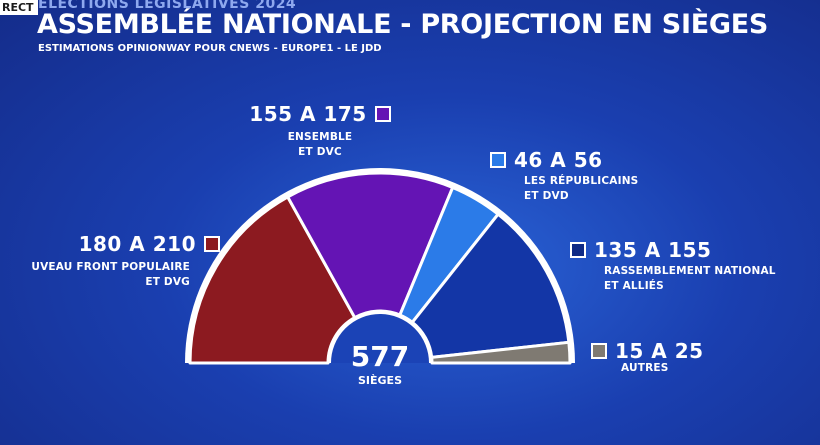 The height and width of the screenshot is (445, 820). I want to click on legend-item-autres: 15 A 25 AUTRES, so click(691, 357).